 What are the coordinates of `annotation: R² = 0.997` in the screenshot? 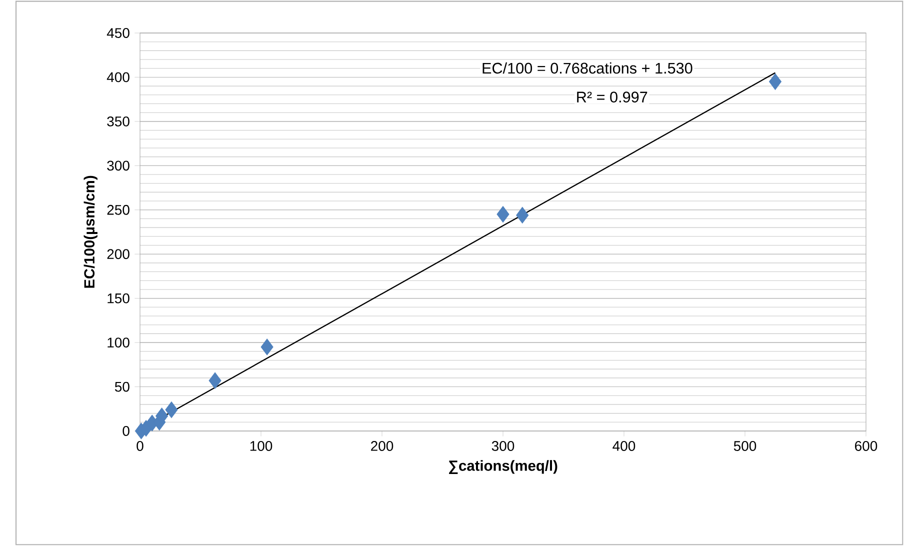 It's located at (612, 97).